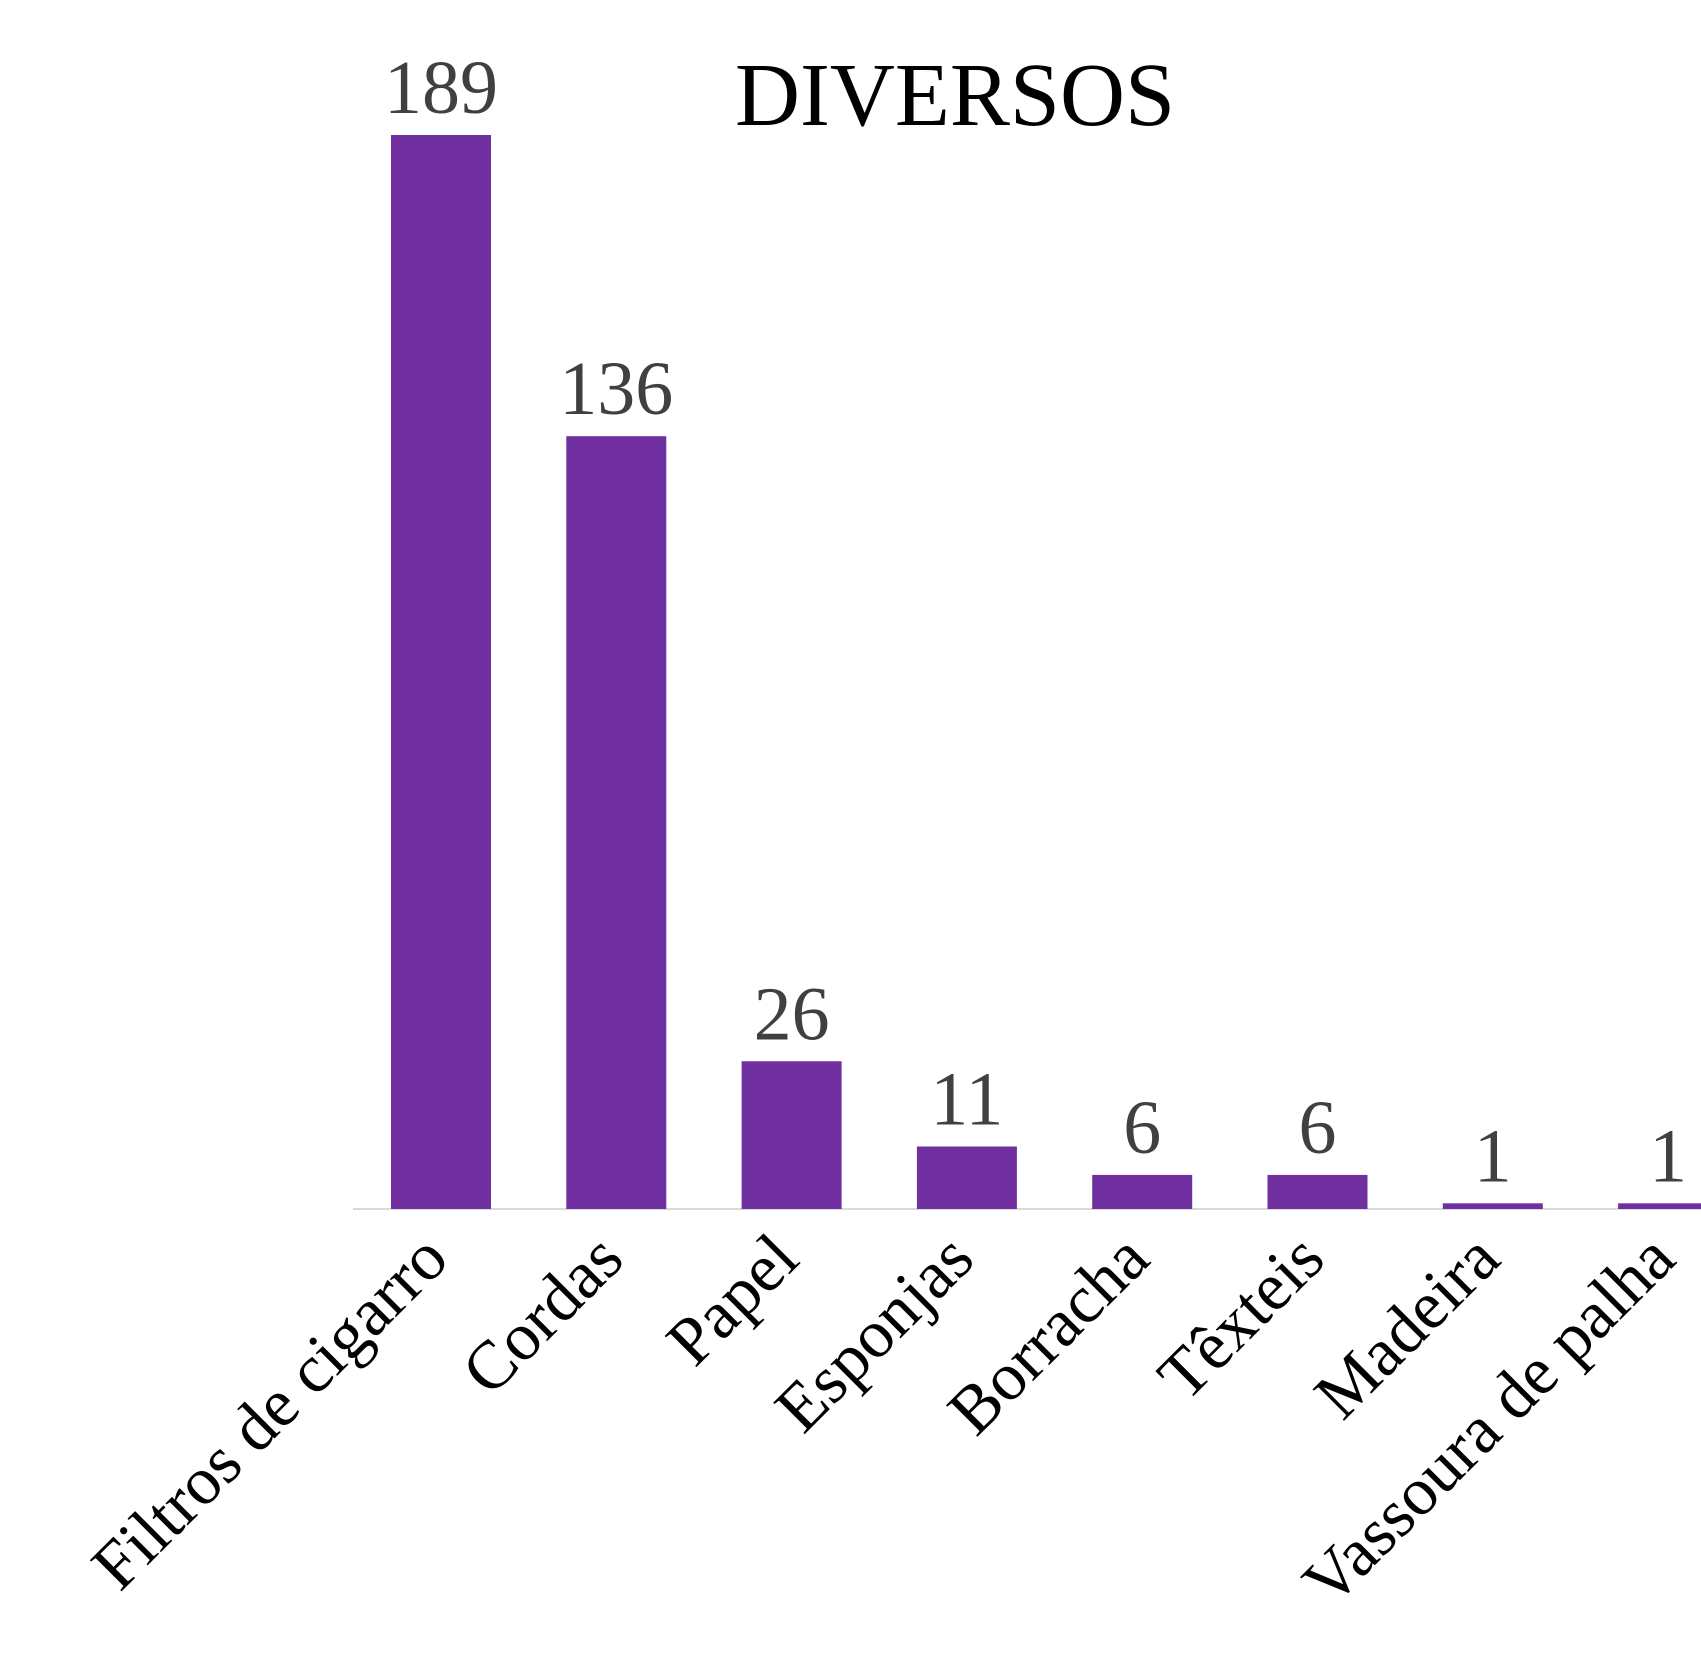 The height and width of the screenshot is (1662, 1701). What do you see at coordinates (616, 389) in the screenshot?
I see `data-label-2: 136` at bounding box center [616, 389].